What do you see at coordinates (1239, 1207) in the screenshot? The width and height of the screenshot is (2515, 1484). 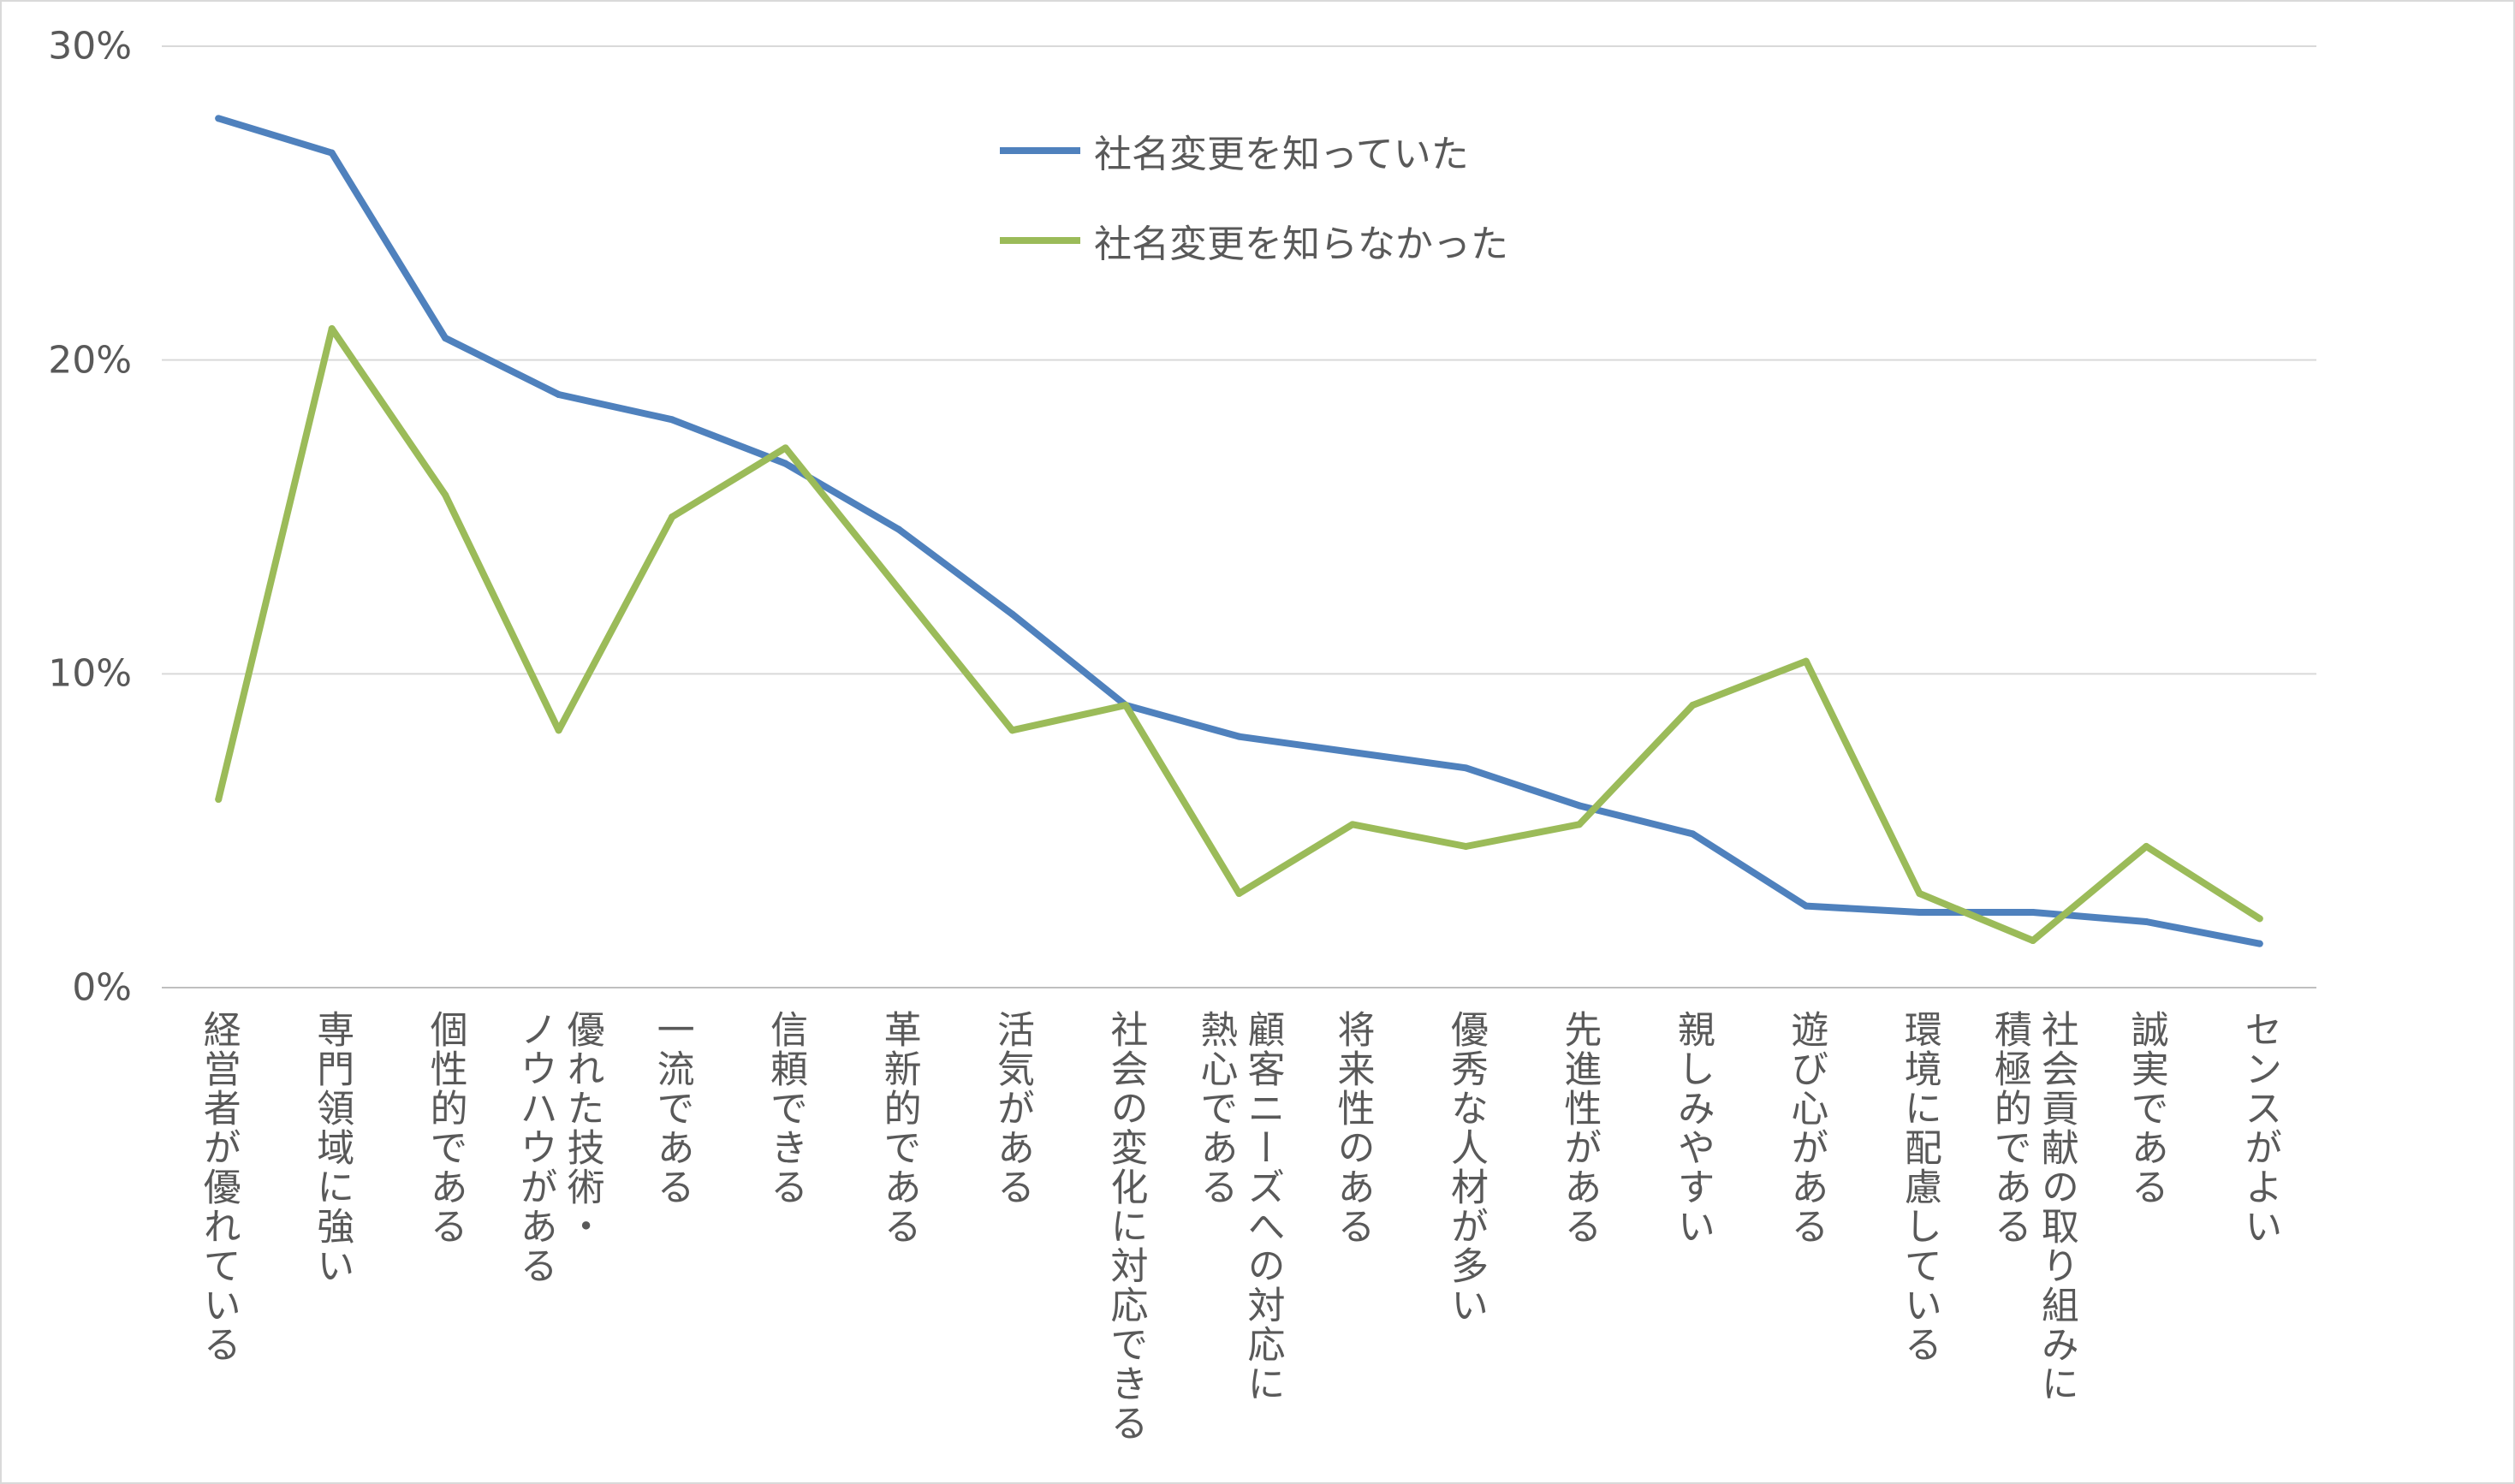 I see `x-tick-label: 顧客ニーズへの対応に 熱心である` at bounding box center [1239, 1207].